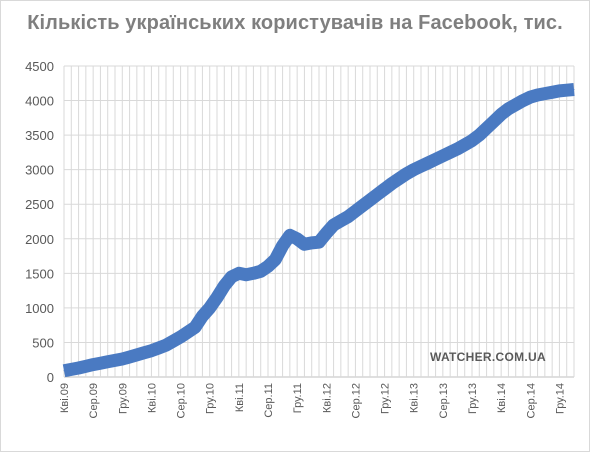 This screenshot has width=590, height=452. I want to click on x-tick-label: Гру.10, so click(211, 398).